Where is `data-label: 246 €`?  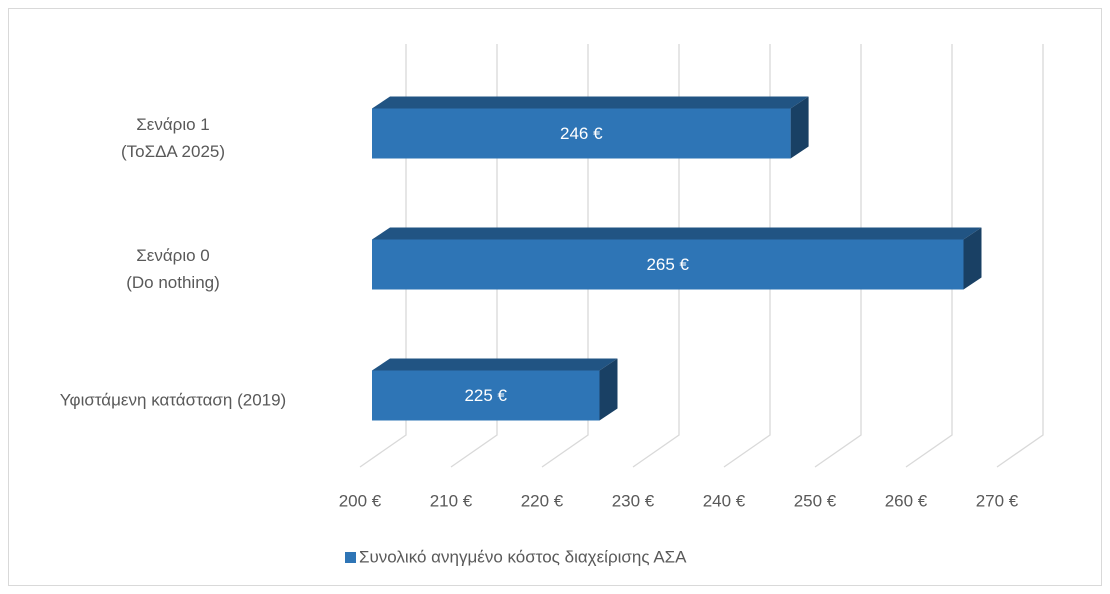
data-label: 246 € is located at coordinates (581, 133).